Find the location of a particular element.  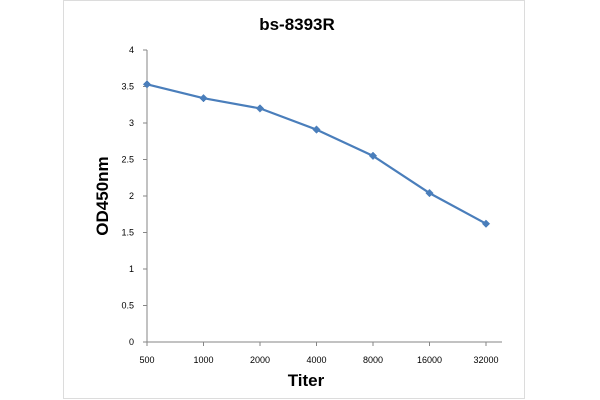

x-tick-label: 2000 is located at coordinates (260, 360).